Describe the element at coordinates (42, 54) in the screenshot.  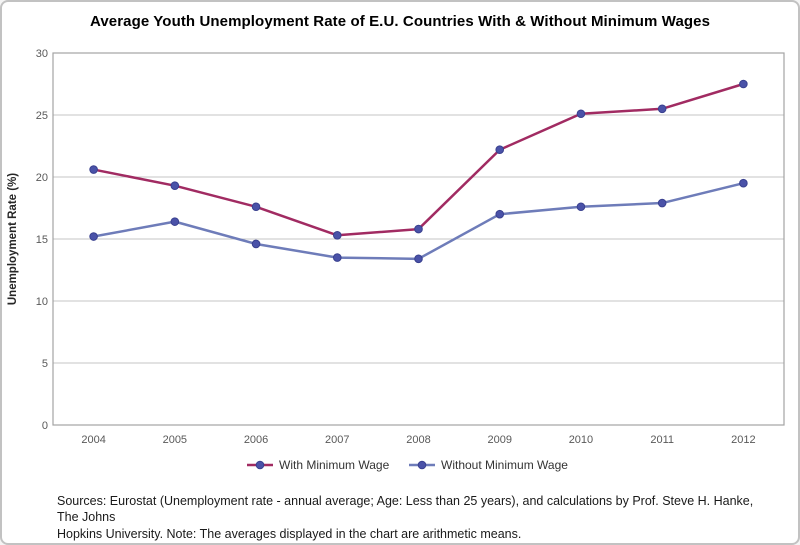
I see `y-tick-label: 30` at that location.